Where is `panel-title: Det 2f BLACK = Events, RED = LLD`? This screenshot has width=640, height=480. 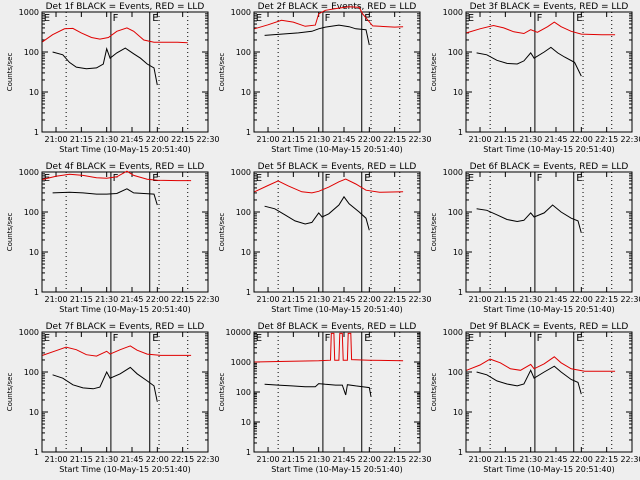 panel-title: Det 2f BLACK = Events, RED = LLD is located at coordinates (337, 7).